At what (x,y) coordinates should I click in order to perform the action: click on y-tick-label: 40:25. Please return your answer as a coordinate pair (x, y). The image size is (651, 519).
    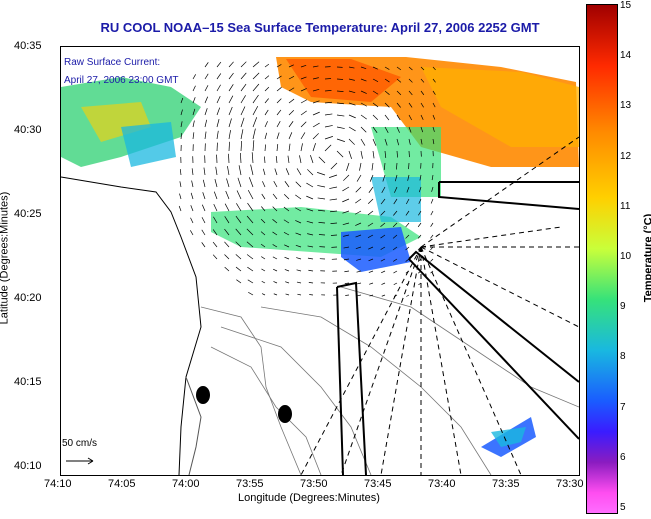
    Looking at the image, I should click on (28, 214).